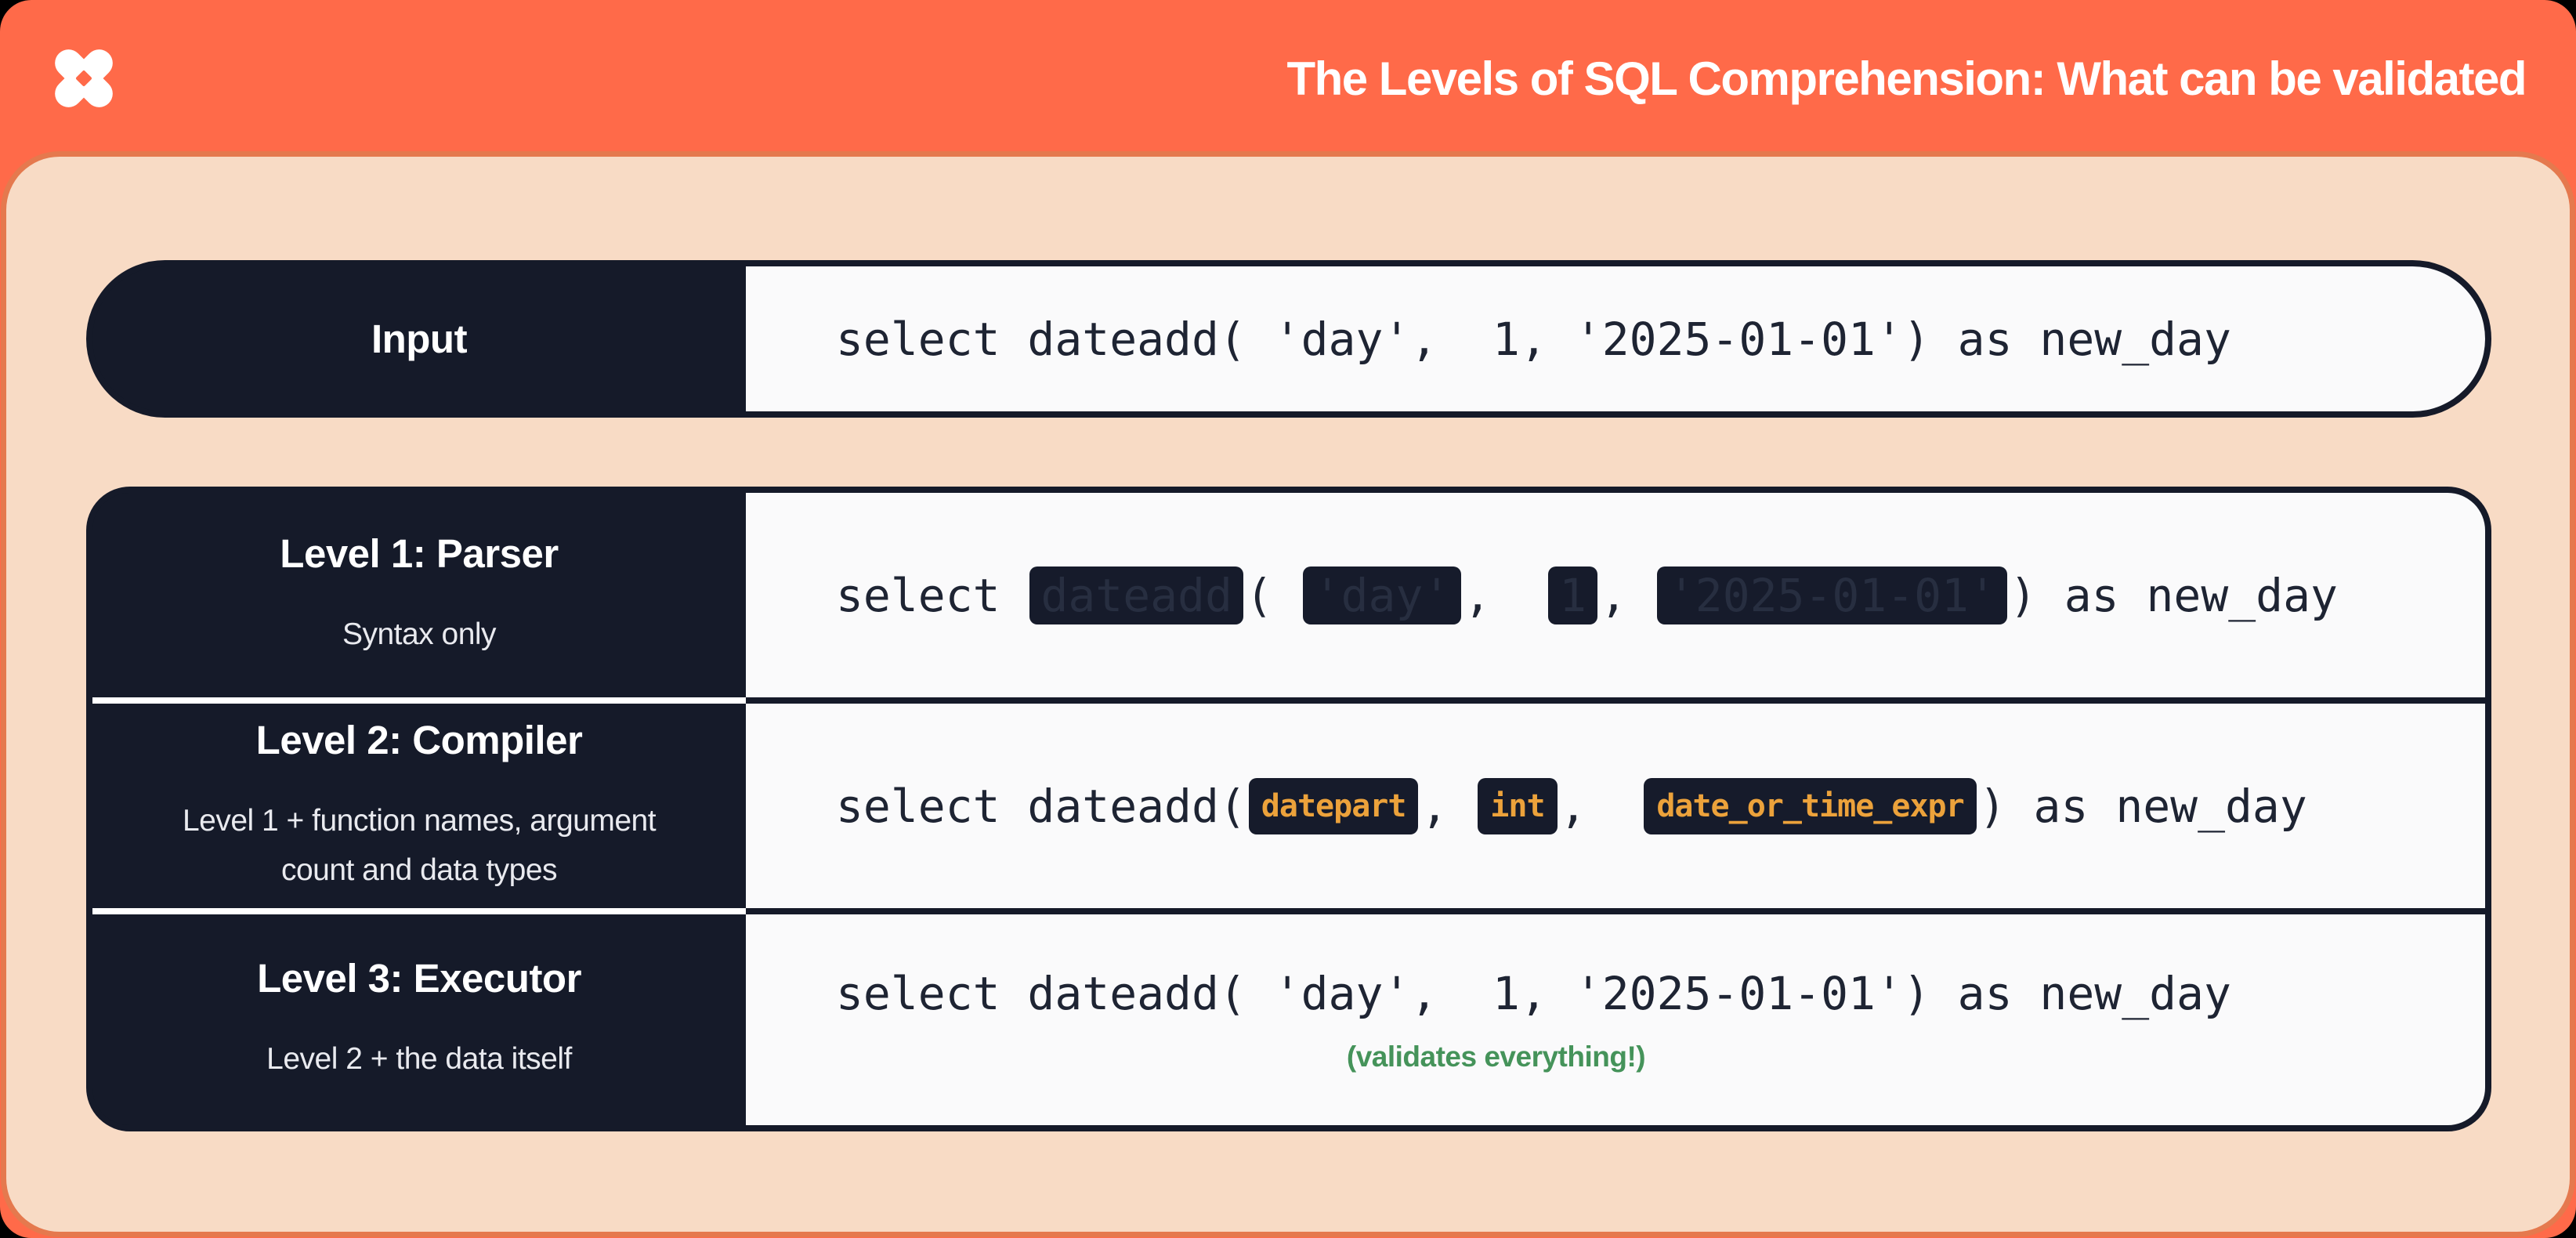  I want to click on input-label: Input, so click(420, 339).